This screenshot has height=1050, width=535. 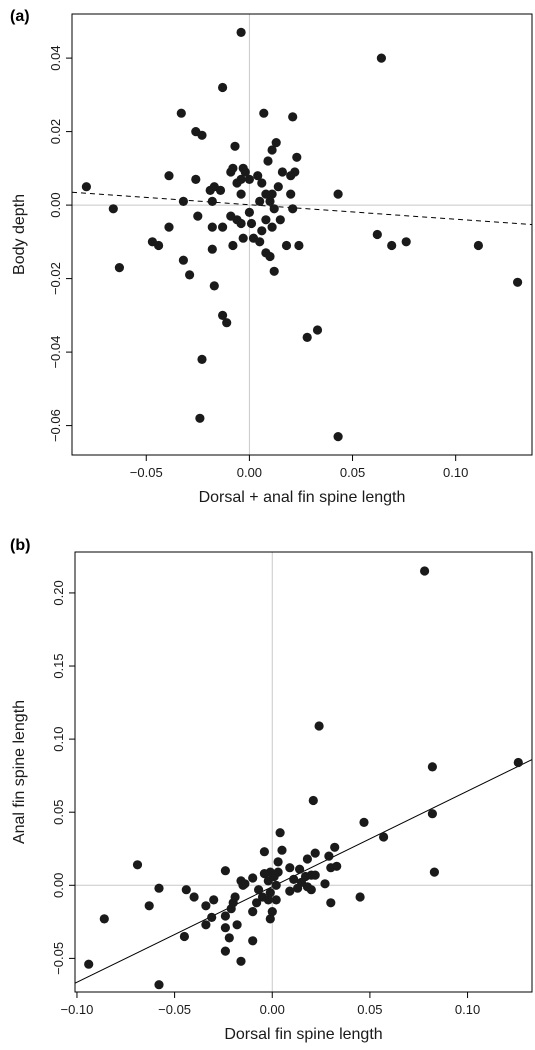 What do you see at coordinates (20, 16) in the screenshot?
I see `panel-label: (a)` at bounding box center [20, 16].